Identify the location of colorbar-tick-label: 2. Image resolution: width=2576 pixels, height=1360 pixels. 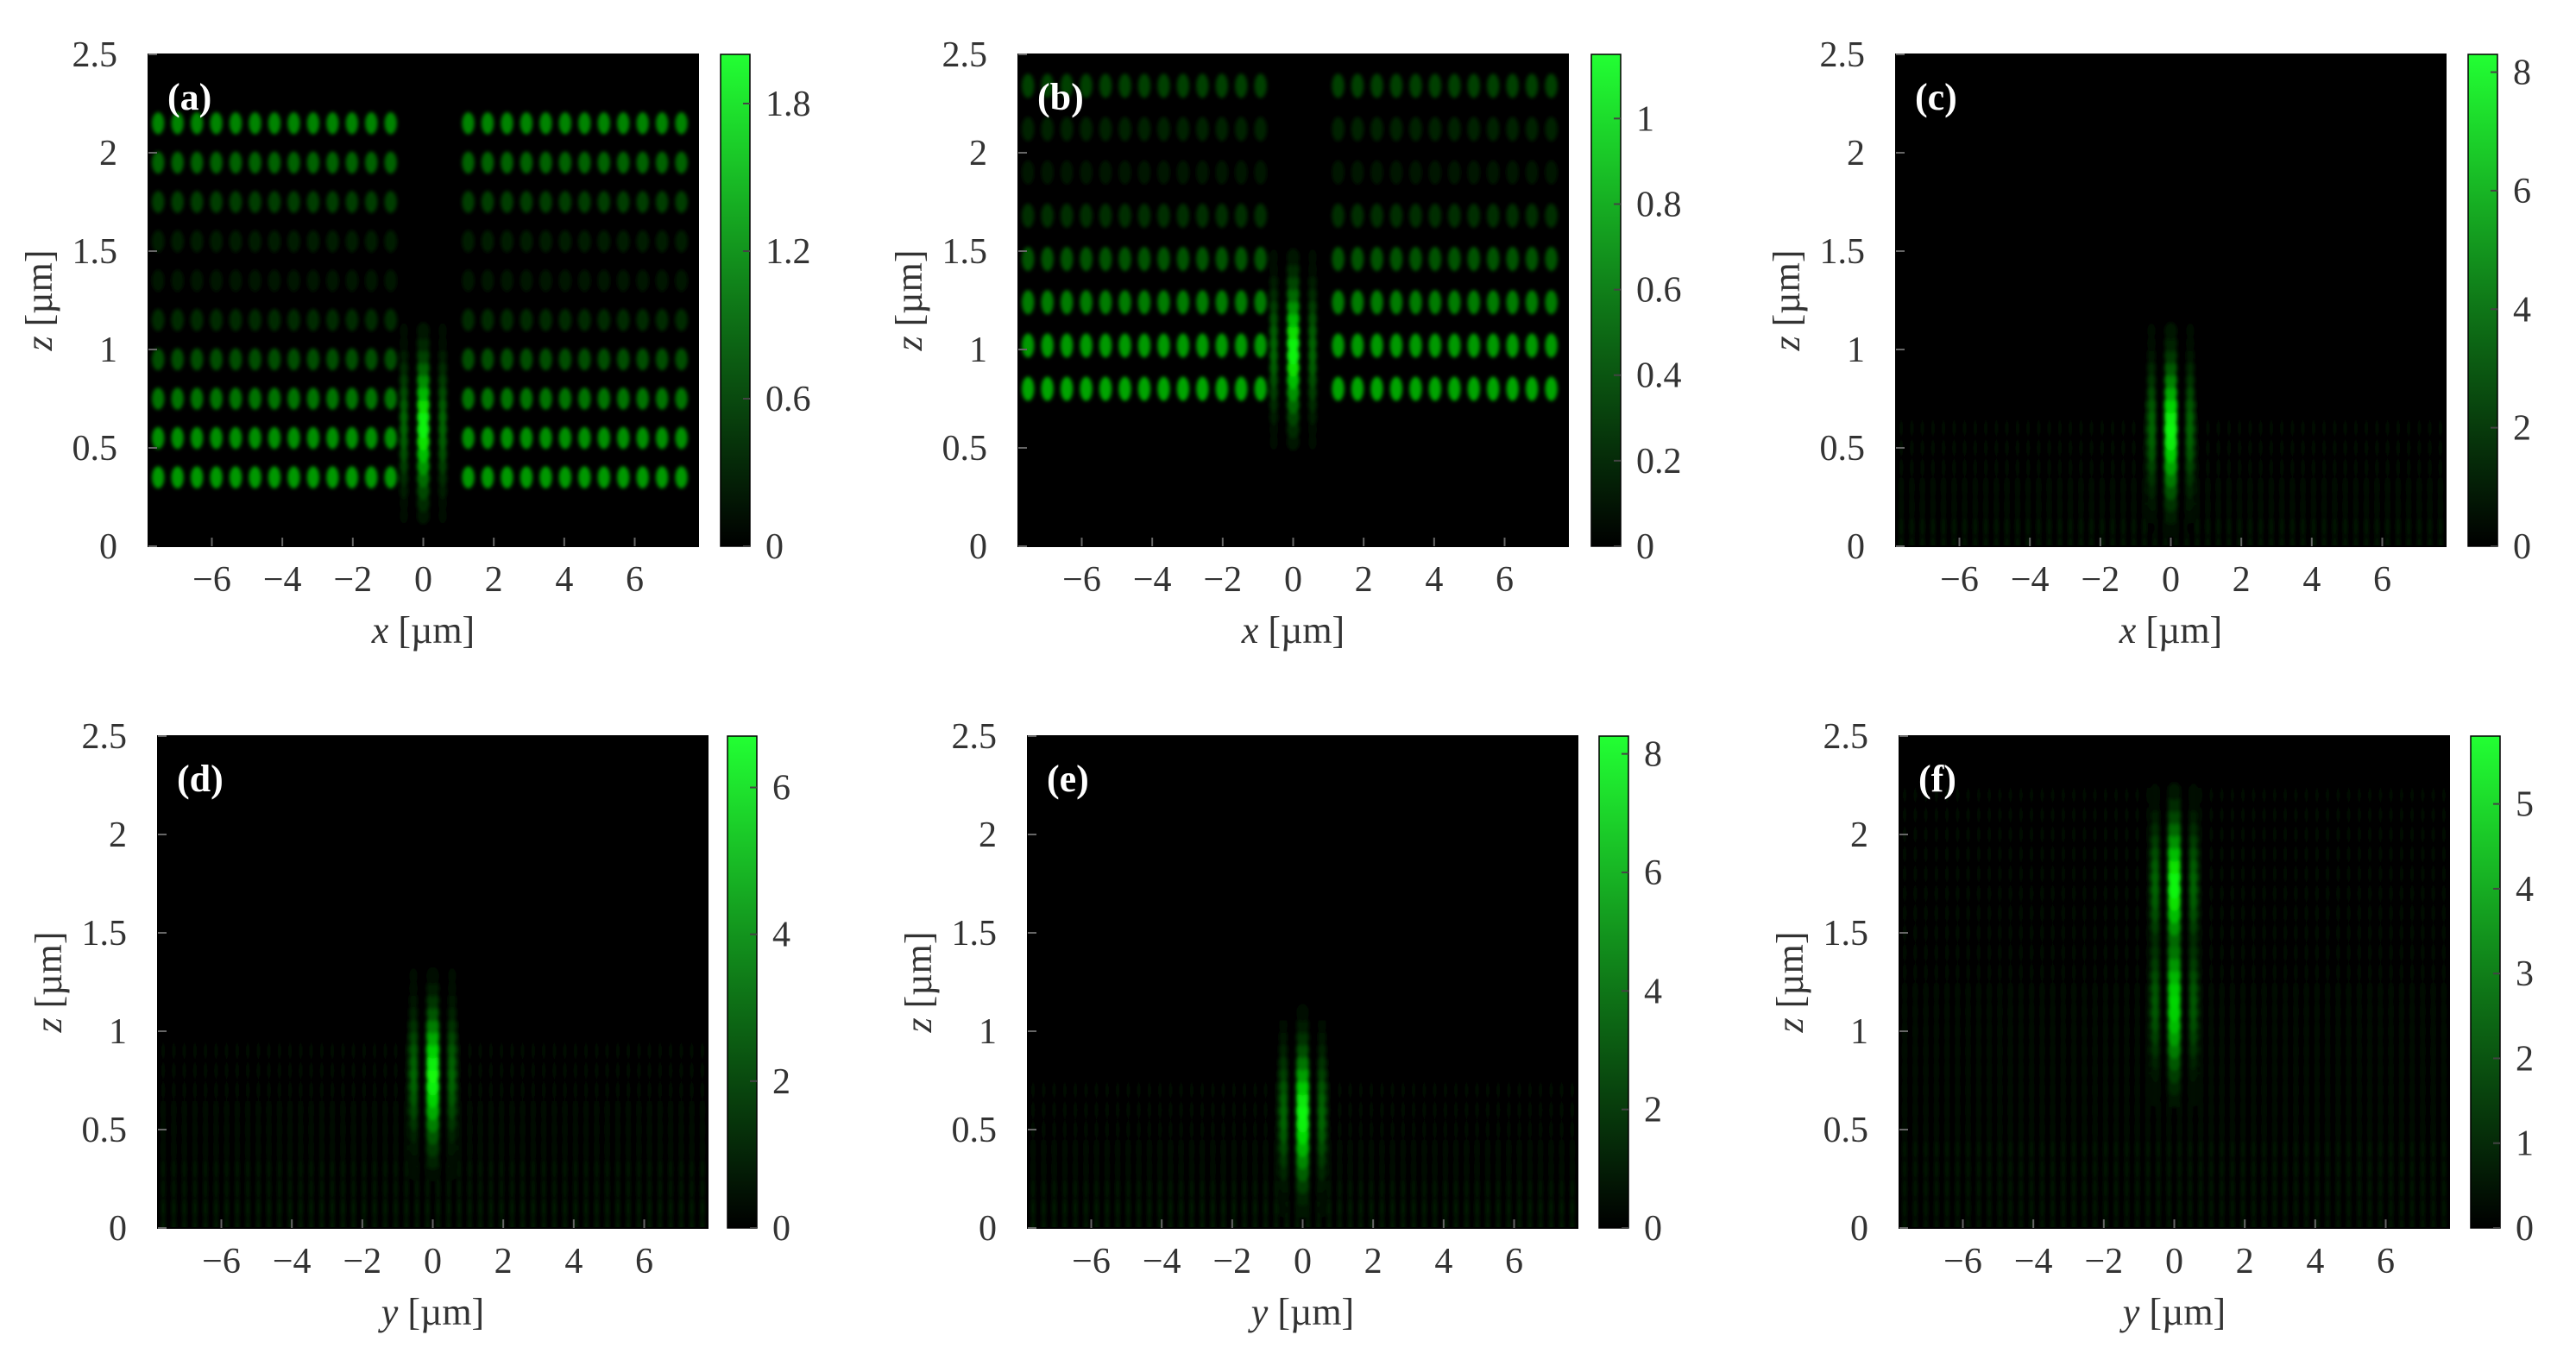
(2525, 1059).